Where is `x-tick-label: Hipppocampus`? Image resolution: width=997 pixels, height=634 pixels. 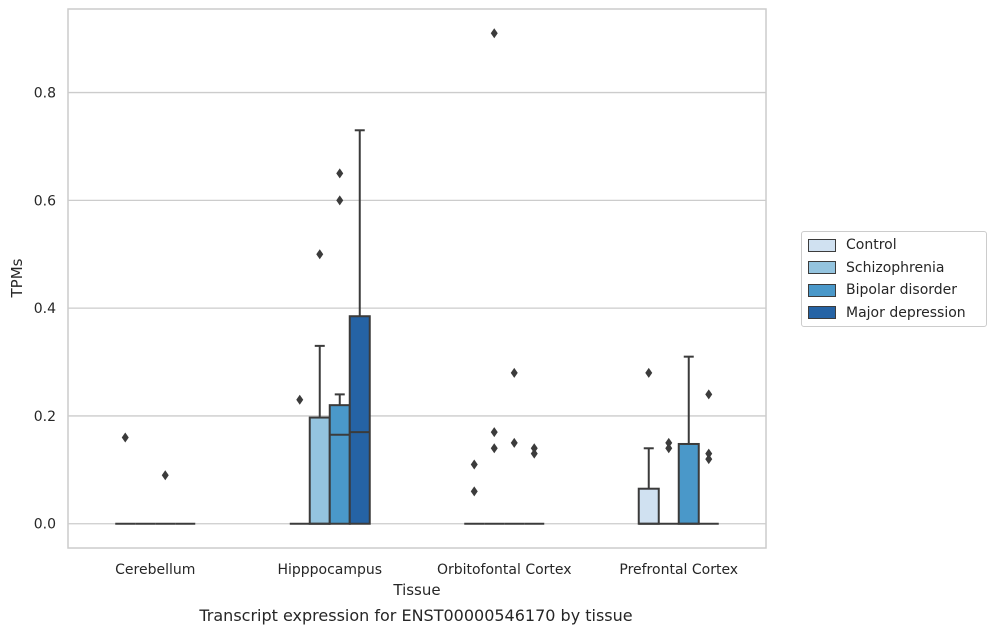
x-tick-label: Hipppocampus is located at coordinates (329, 570).